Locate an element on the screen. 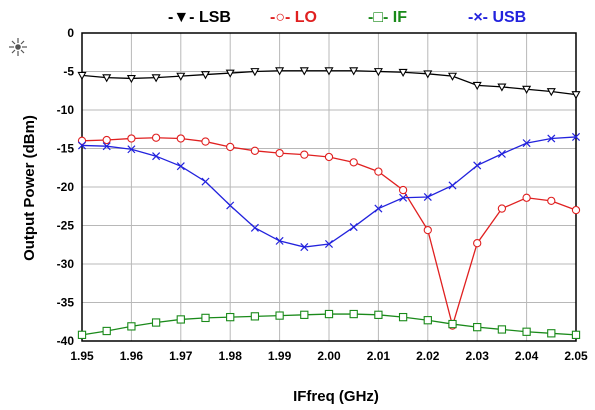 The width and height of the screenshot is (595, 410). y-tick-label: -15 is located at coordinates (66, 149).